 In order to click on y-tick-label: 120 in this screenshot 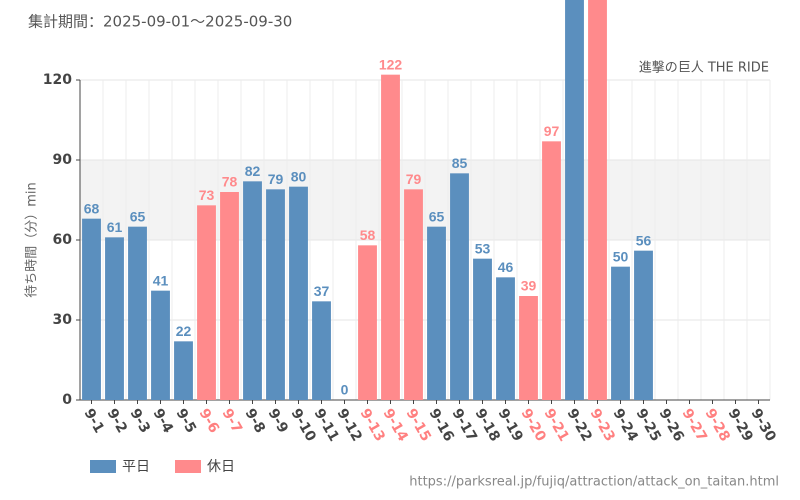, I will do `click(57, 80)`.